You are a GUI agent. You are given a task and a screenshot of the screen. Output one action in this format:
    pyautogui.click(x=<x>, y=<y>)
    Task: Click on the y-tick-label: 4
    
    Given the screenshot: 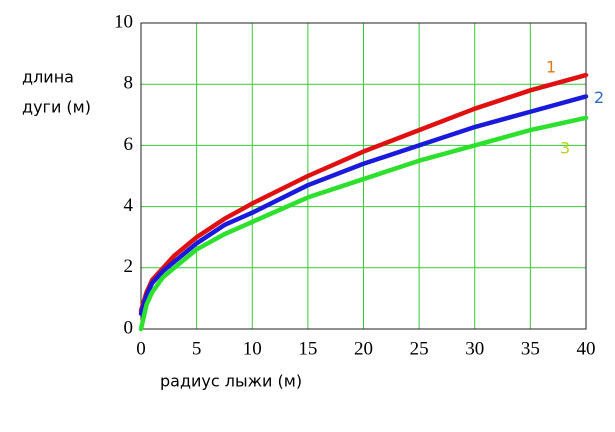 What is the action you would take?
    pyautogui.click(x=129, y=205)
    